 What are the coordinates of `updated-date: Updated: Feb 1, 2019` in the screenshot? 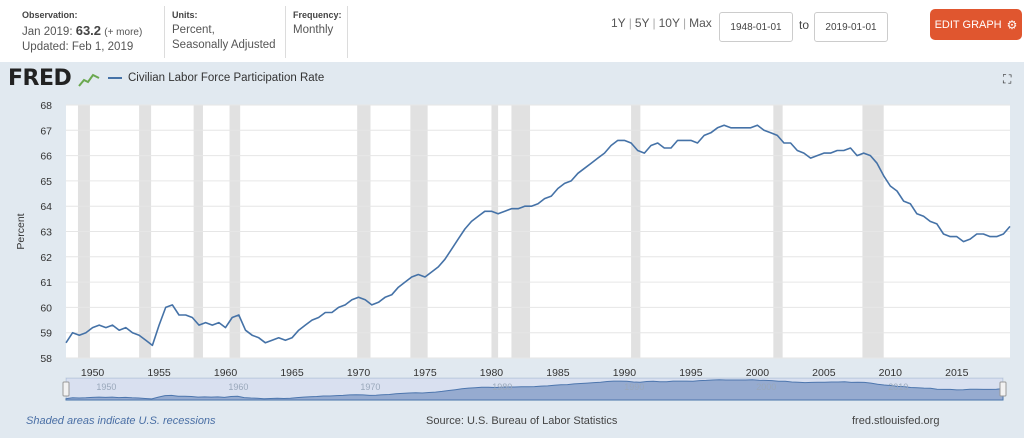 It's located at (78, 47).